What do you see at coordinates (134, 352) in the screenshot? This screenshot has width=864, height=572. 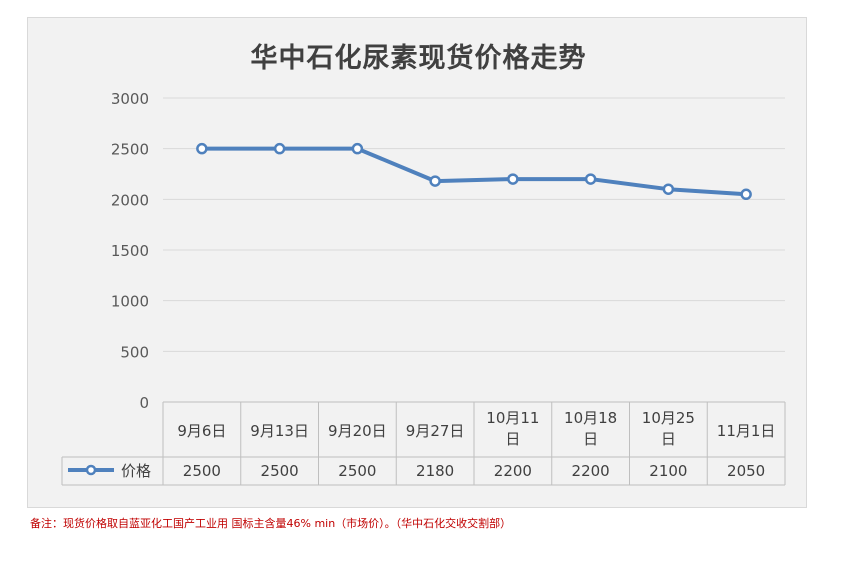 I see `y-tick-label: 500` at bounding box center [134, 352].